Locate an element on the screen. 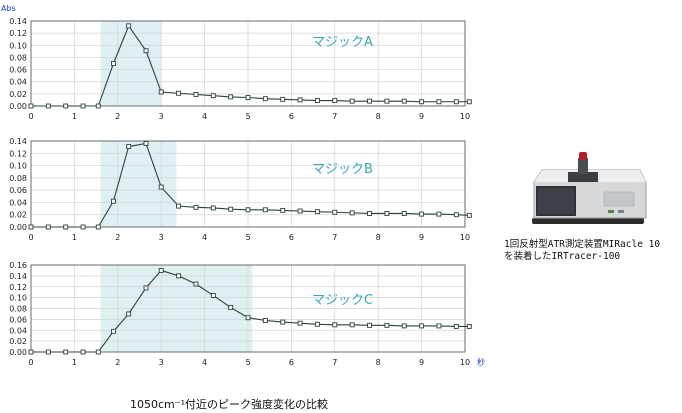  x-tick-label: 9 is located at coordinates (421, 237).